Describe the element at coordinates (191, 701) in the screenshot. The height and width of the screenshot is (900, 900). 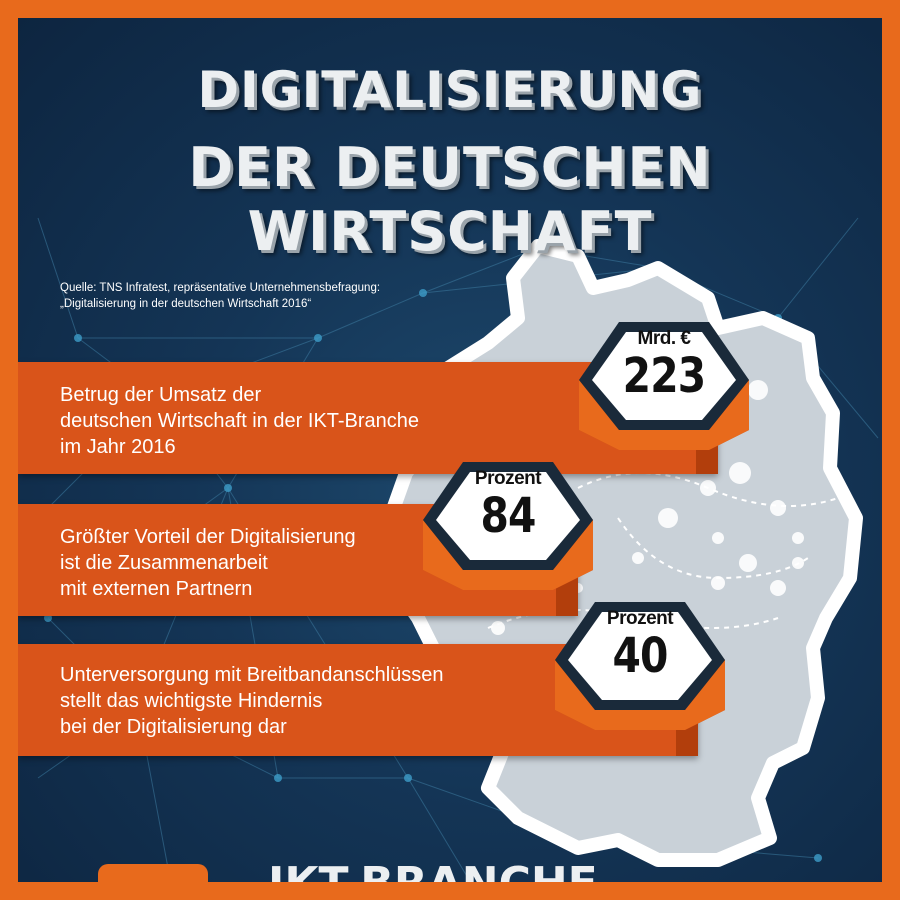
I see `fact-line: stellt das wichtigste Hindernis` at that location.